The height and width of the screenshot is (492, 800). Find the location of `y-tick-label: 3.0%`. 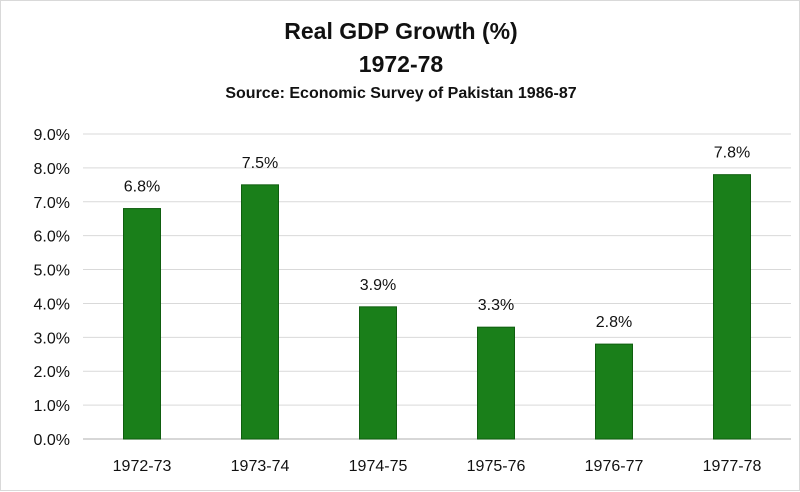

y-tick-label: 3.0% is located at coordinates (52, 338).